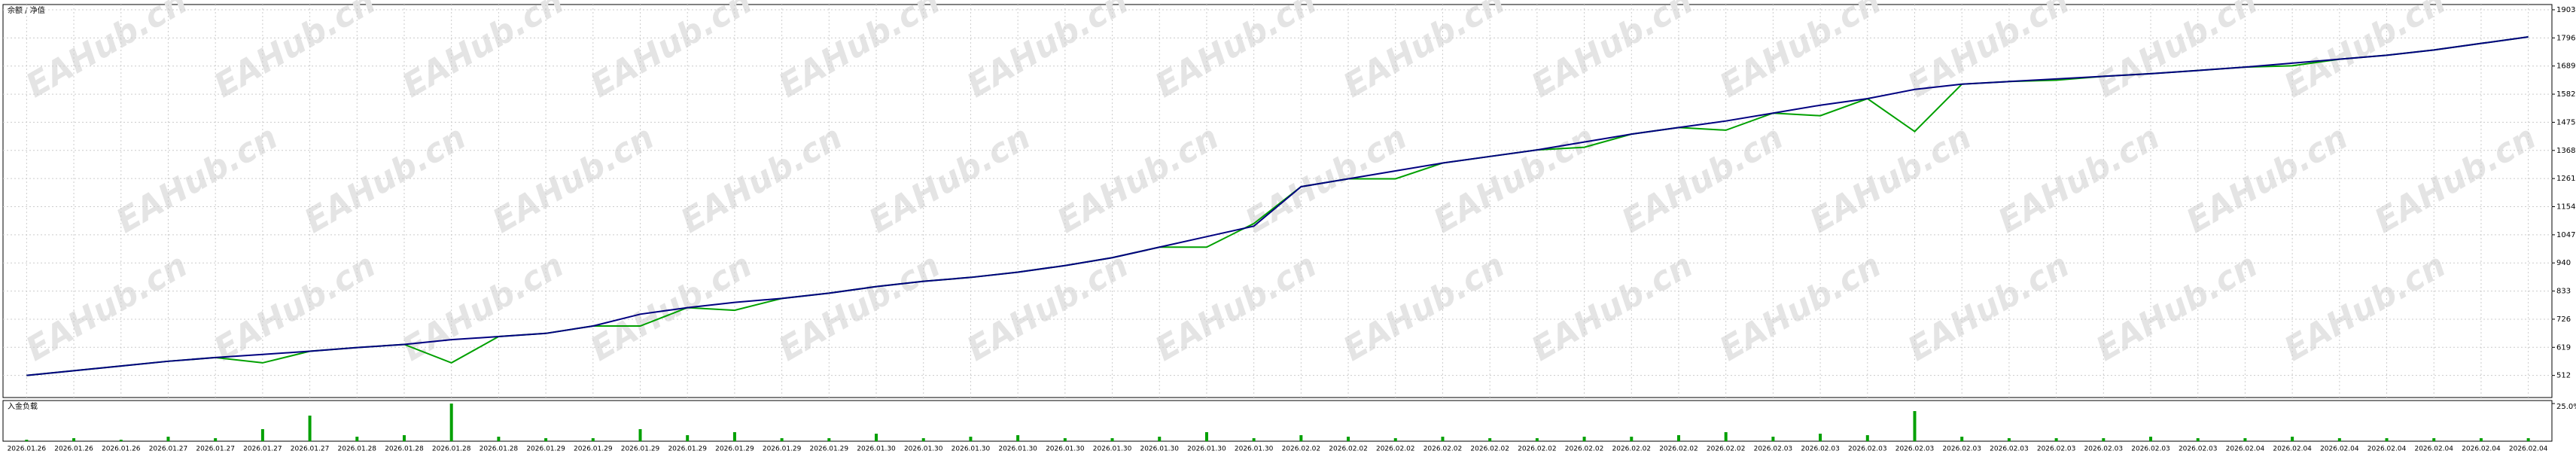 This screenshot has width=2576, height=454. Describe the element at coordinates (27, 10) in the screenshot. I see `legend: 余额 / 净值` at that location.